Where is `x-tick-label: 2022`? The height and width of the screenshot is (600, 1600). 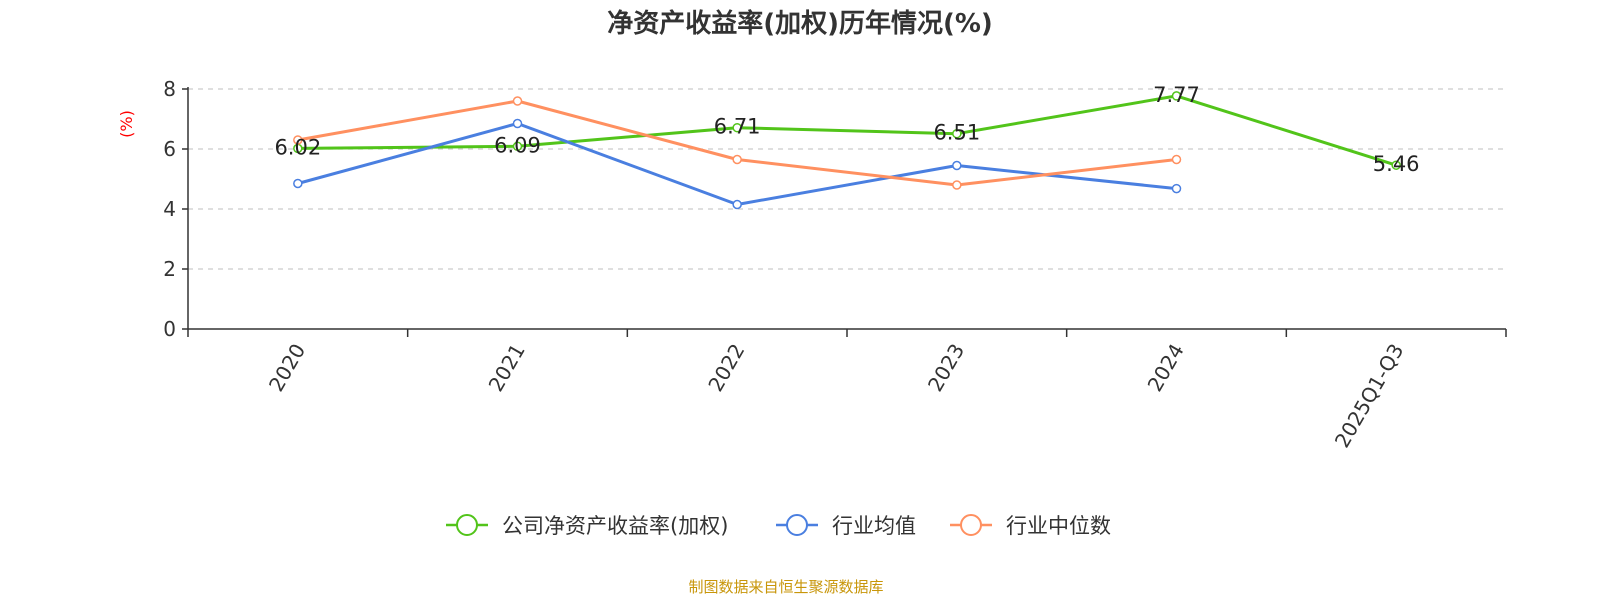
x-tick-label: 2022 is located at coordinates (726, 368).